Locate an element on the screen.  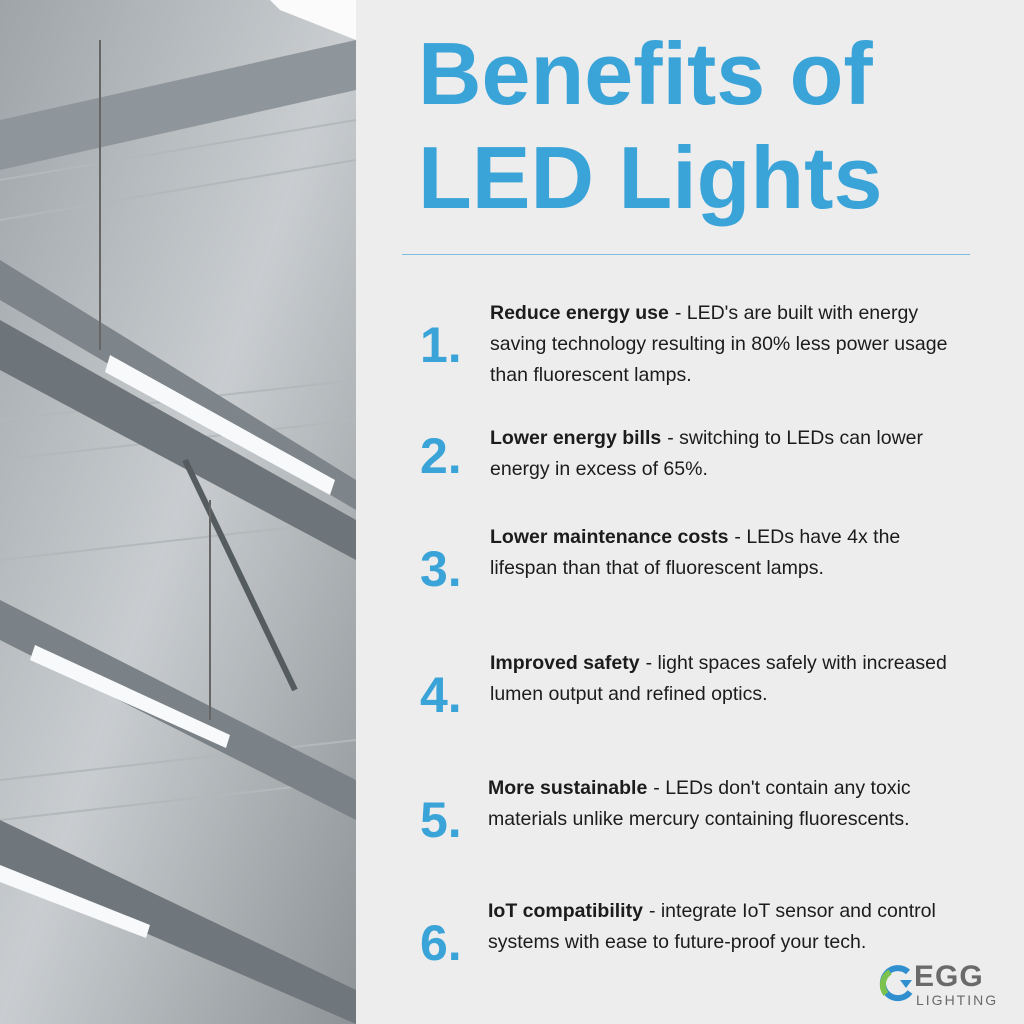
heading: Reduce energy use is located at coordinates (579, 313).